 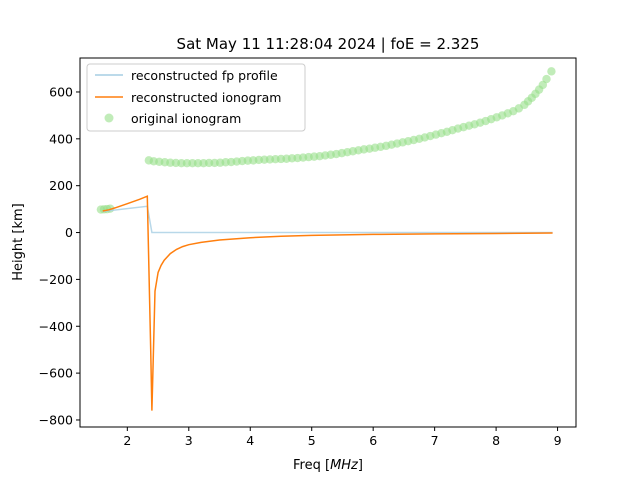 What do you see at coordinates (61, 185) in the screenshot?
I see `y-tick-label: 200` at bounding box center [61, 185].